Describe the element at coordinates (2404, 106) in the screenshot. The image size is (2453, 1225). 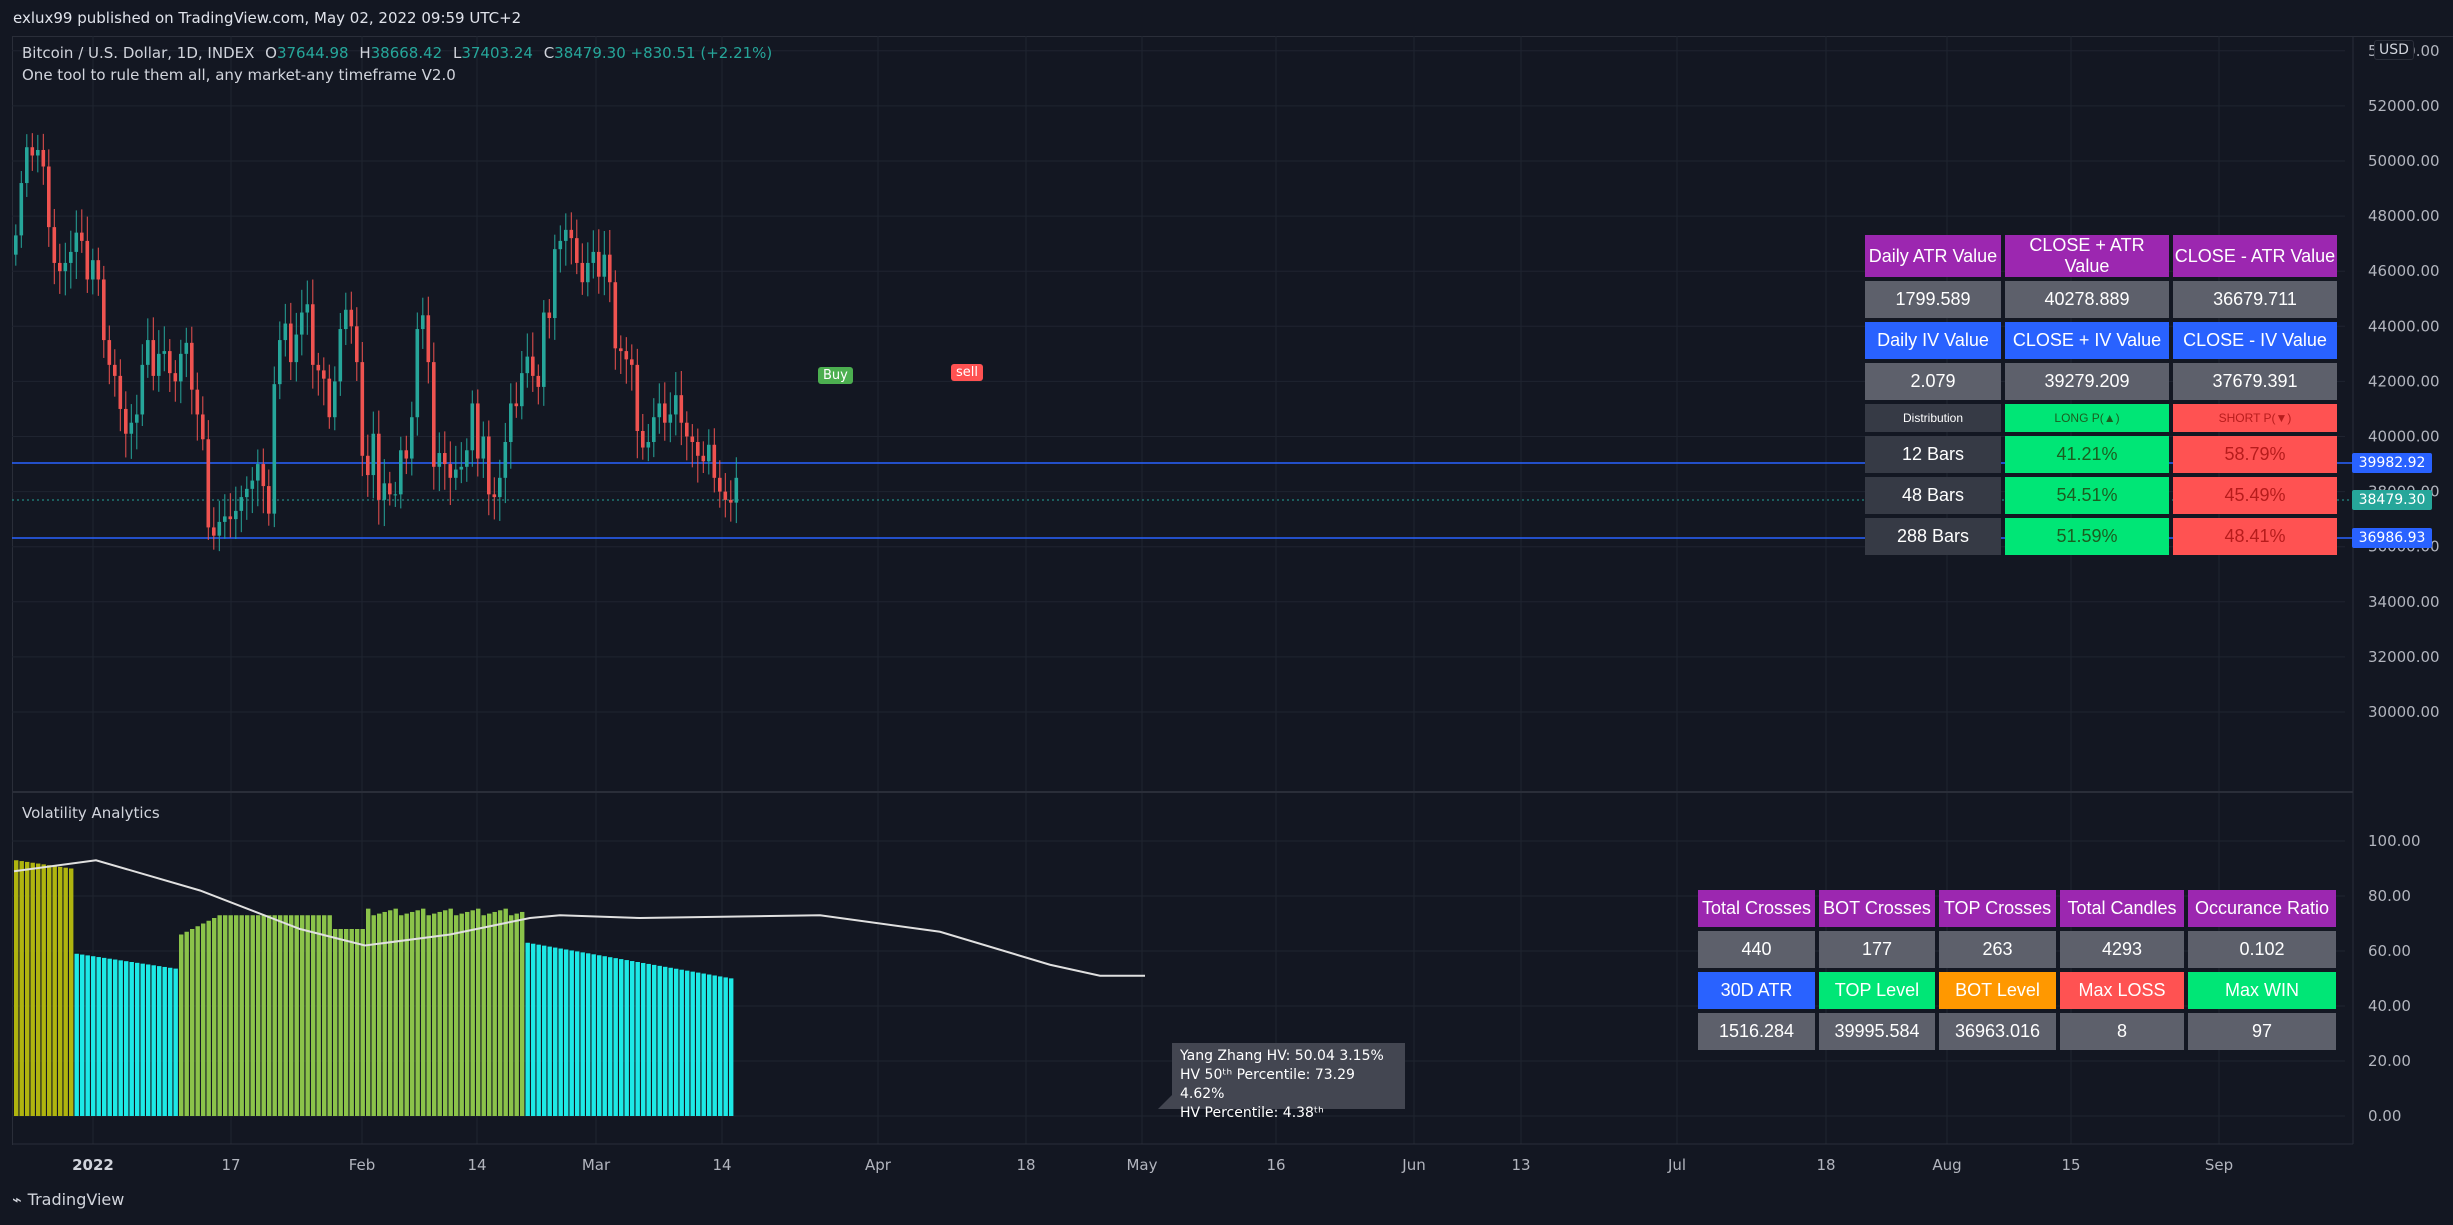
I see `price-axis-label: 52000.00` at that location.